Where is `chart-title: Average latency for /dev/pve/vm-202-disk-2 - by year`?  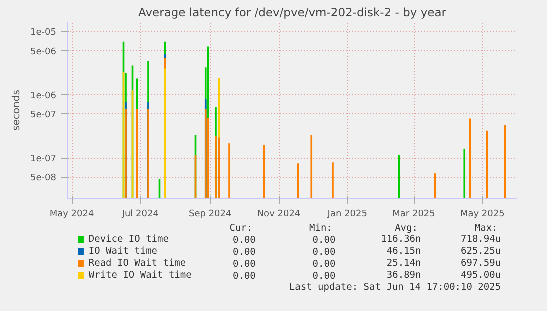 chart-title: Average latency for /dev/pve/vm-202-disk-2 - by year is located at coordinates (292, 13).